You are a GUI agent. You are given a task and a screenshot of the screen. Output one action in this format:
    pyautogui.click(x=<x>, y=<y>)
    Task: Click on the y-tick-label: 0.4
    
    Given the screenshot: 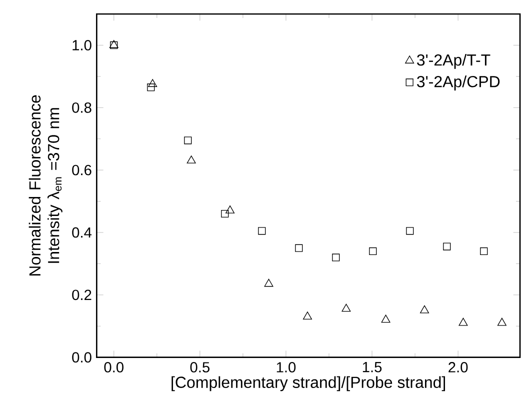 What is the action you would take?
    pyautogui.click(x=82, y=232)
    